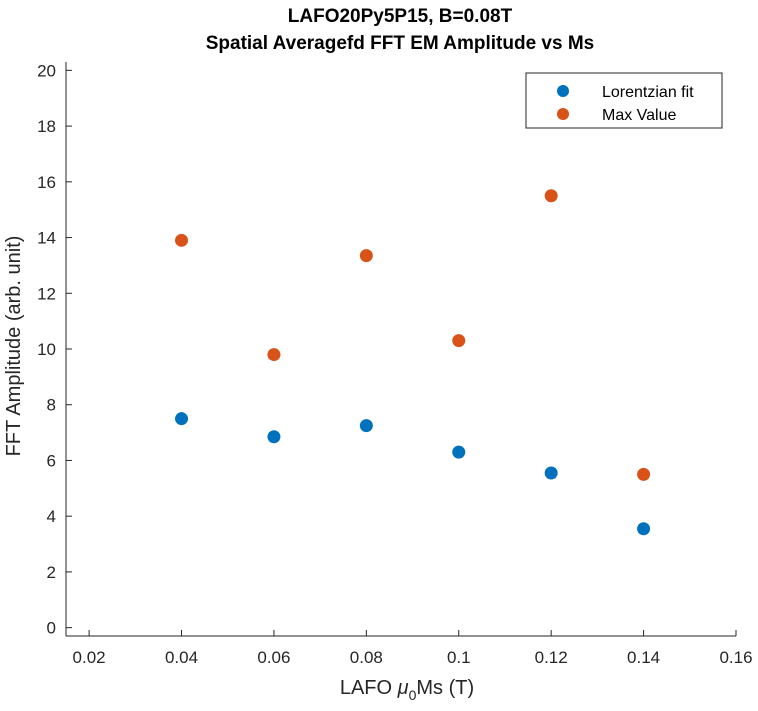 The height and width of the screenshot is (711, 758). What do you see at coordinates (273, 657) in the screenshot?
I see `x-tick-label: 0.06` at bounding box center [273, 657].